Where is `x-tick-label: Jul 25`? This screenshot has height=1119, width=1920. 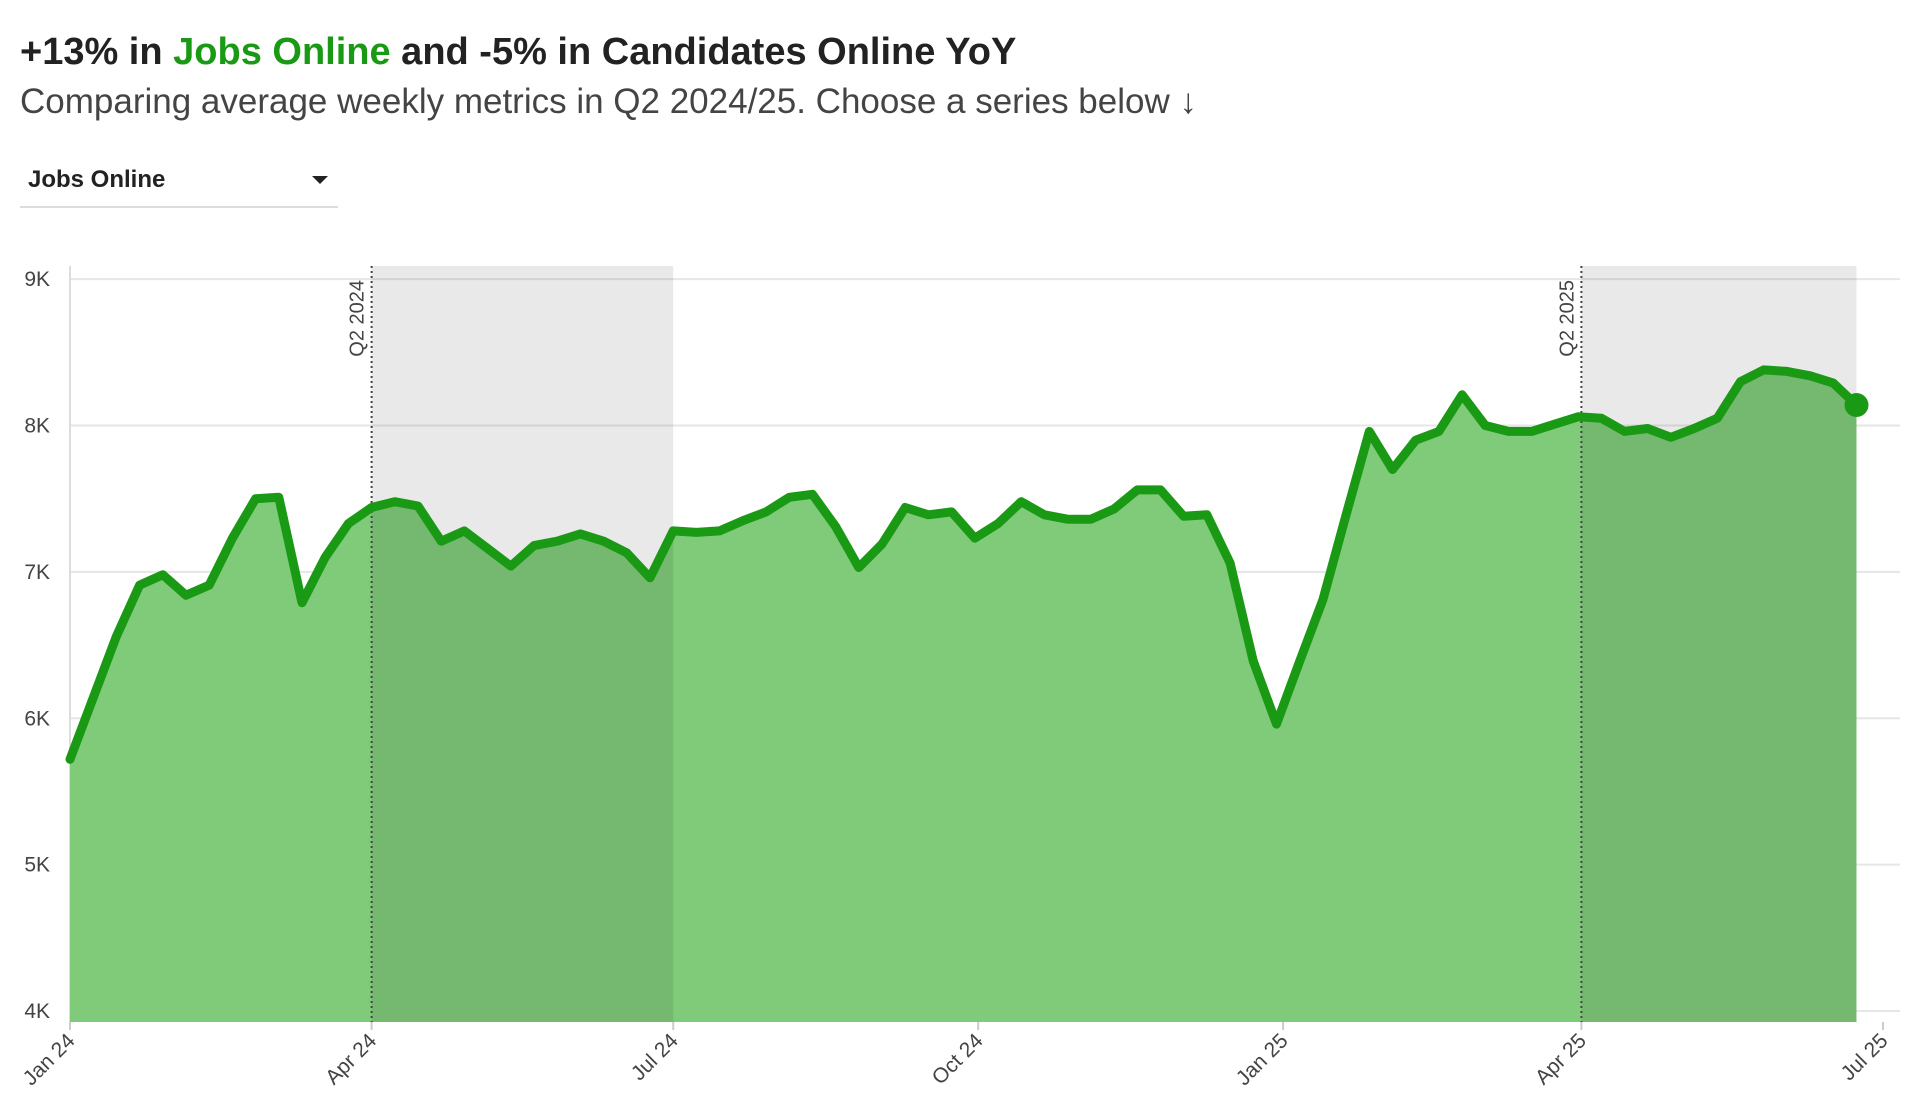 x-tick-label: Jul 25 is located at coordinates (1865, 1057).